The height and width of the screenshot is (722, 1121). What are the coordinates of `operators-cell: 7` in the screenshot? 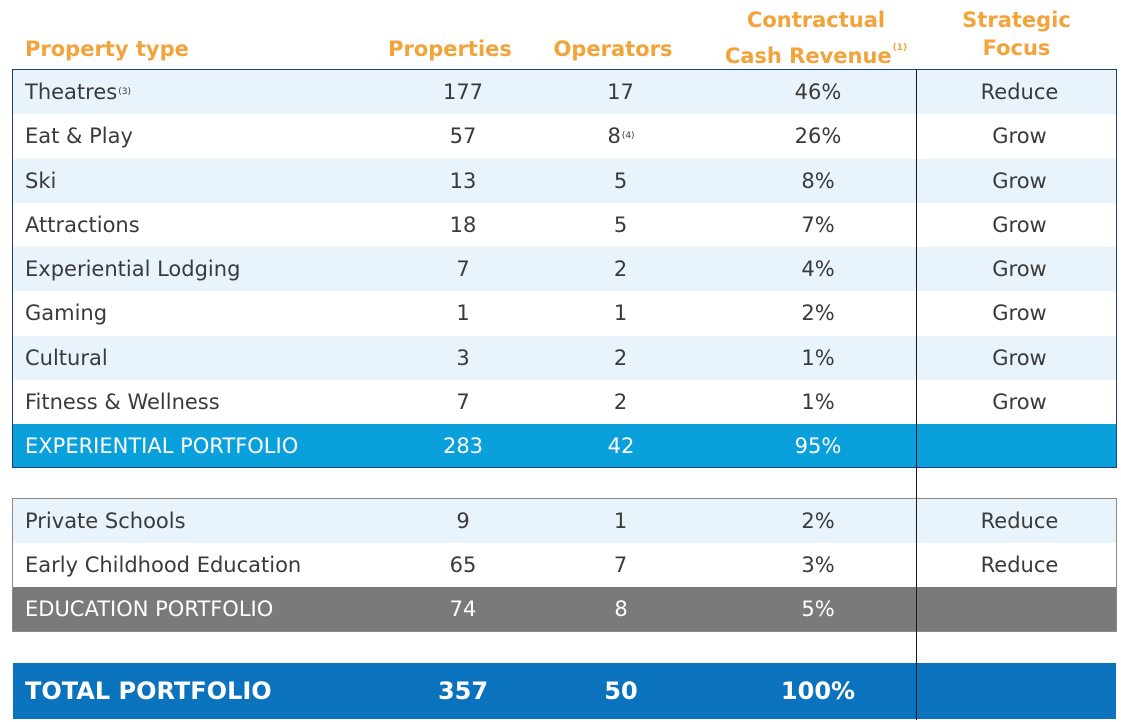 It's located at (621, 565).